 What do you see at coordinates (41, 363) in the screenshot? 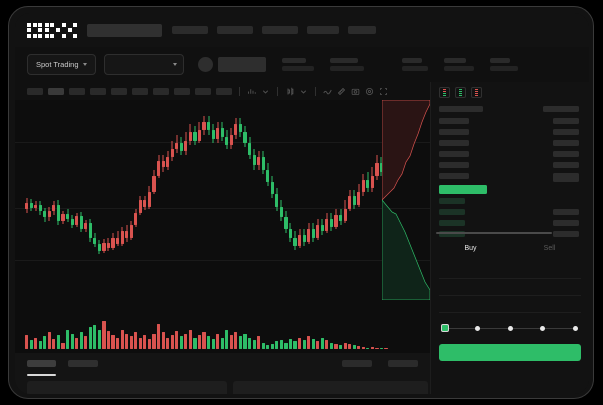
I see `tab-open-orders` at bounding box center [41, 363].